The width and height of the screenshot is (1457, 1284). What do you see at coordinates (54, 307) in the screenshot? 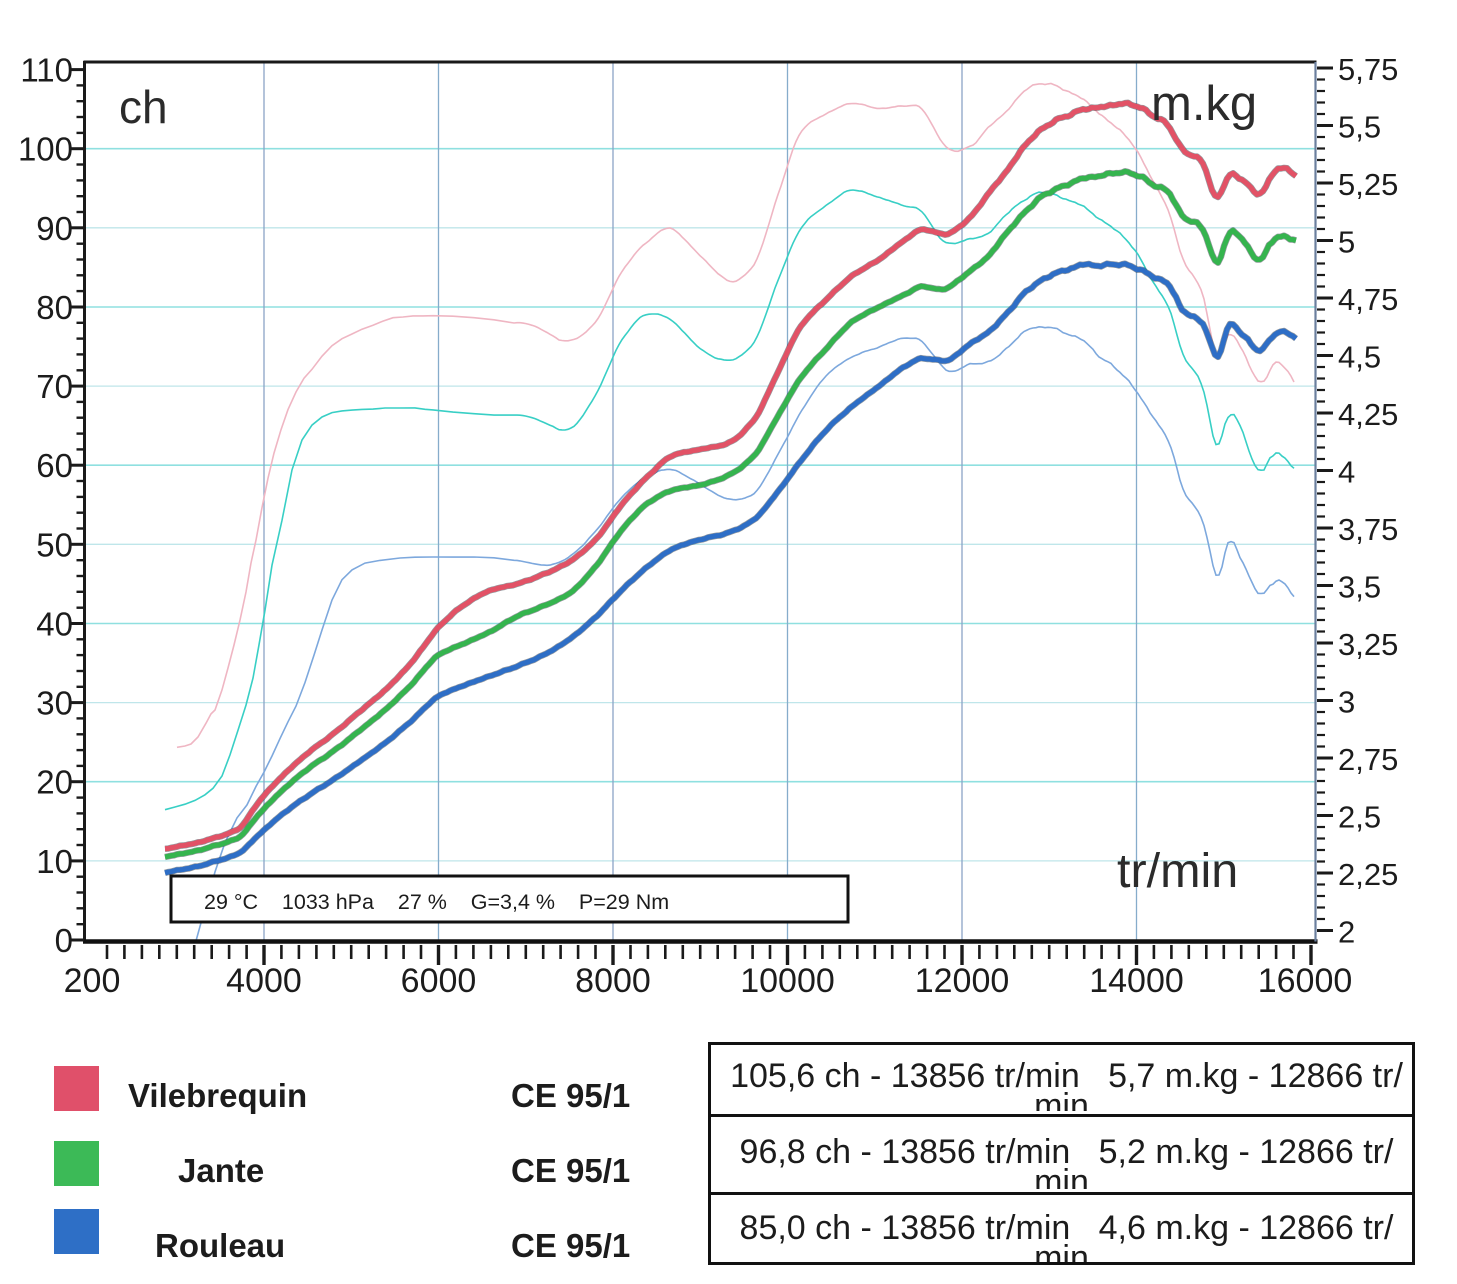
I see `svg-text: 80` at bounding box center [54, 307].